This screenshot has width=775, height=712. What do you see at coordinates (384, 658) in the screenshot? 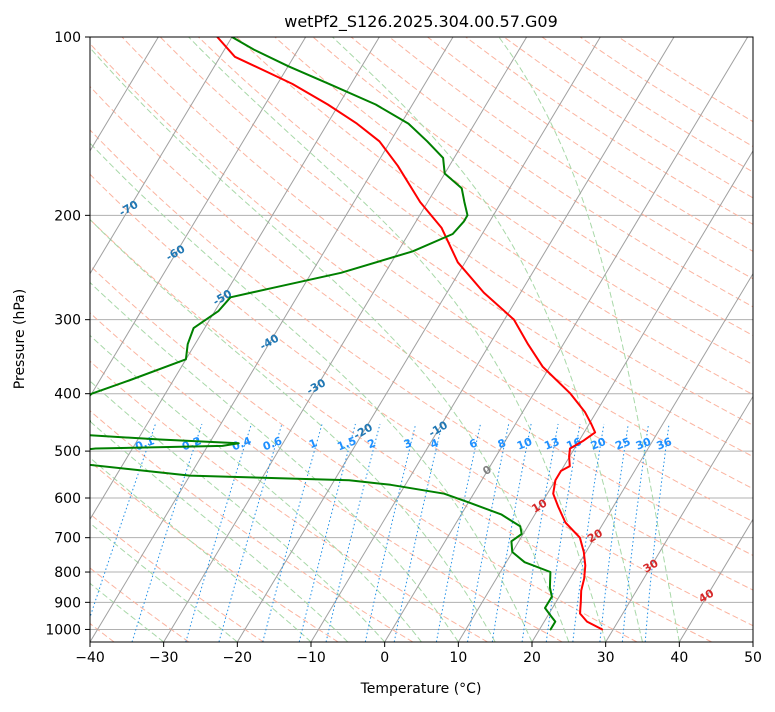
I see `x-tick-label: 0` at bounding box center [384, 658].